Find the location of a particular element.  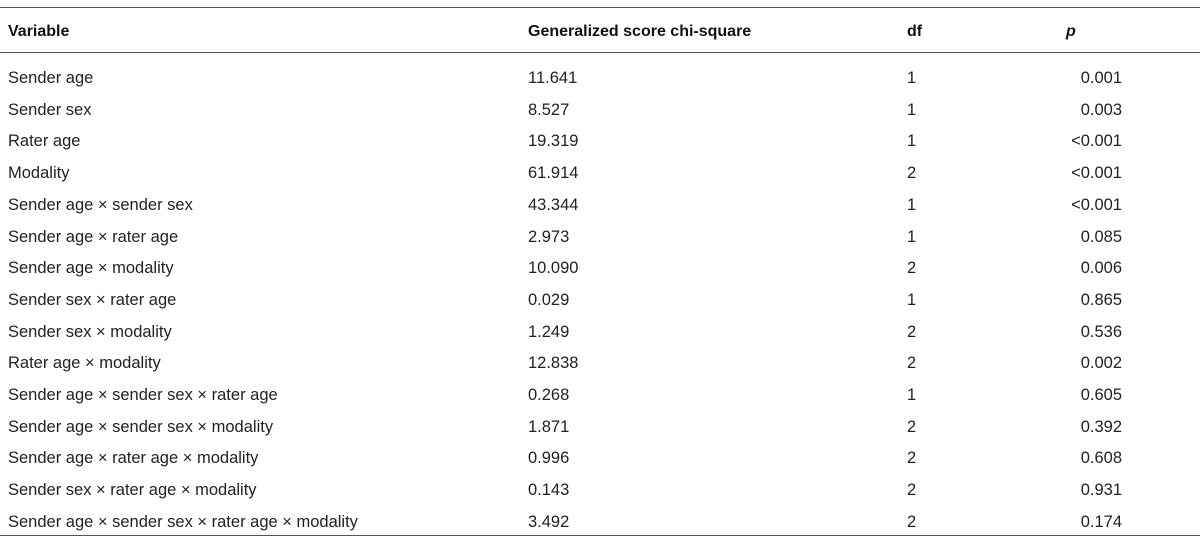

cell-variable: Sender age × rater age × modality is located at coordinates (133, 458).